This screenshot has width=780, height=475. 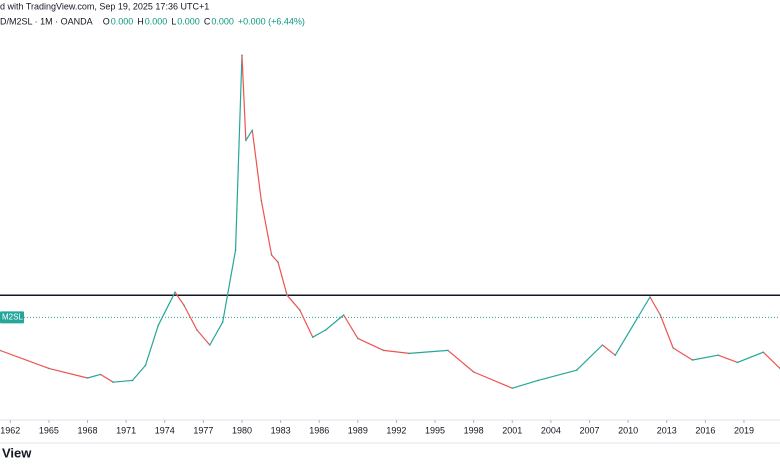 What do you see at coordinates (474, 430) in the screenshot?
I see `x-tick-label: 1998` at bounding box center [474, 430].